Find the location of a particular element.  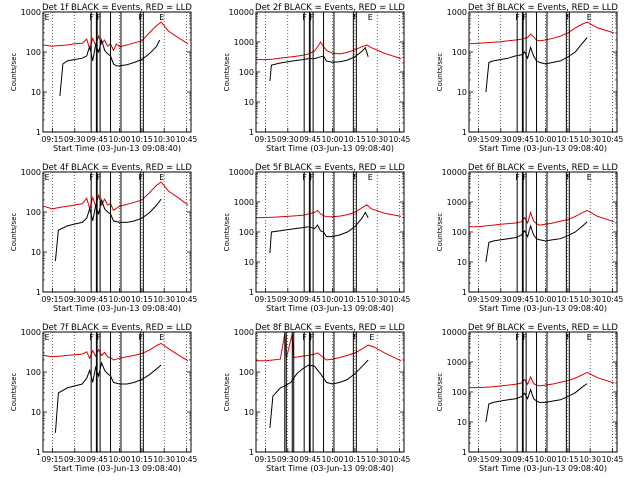

panel-title: Det 6f BLACK = Events, RED = LLD is located at coordinates (543, 168).